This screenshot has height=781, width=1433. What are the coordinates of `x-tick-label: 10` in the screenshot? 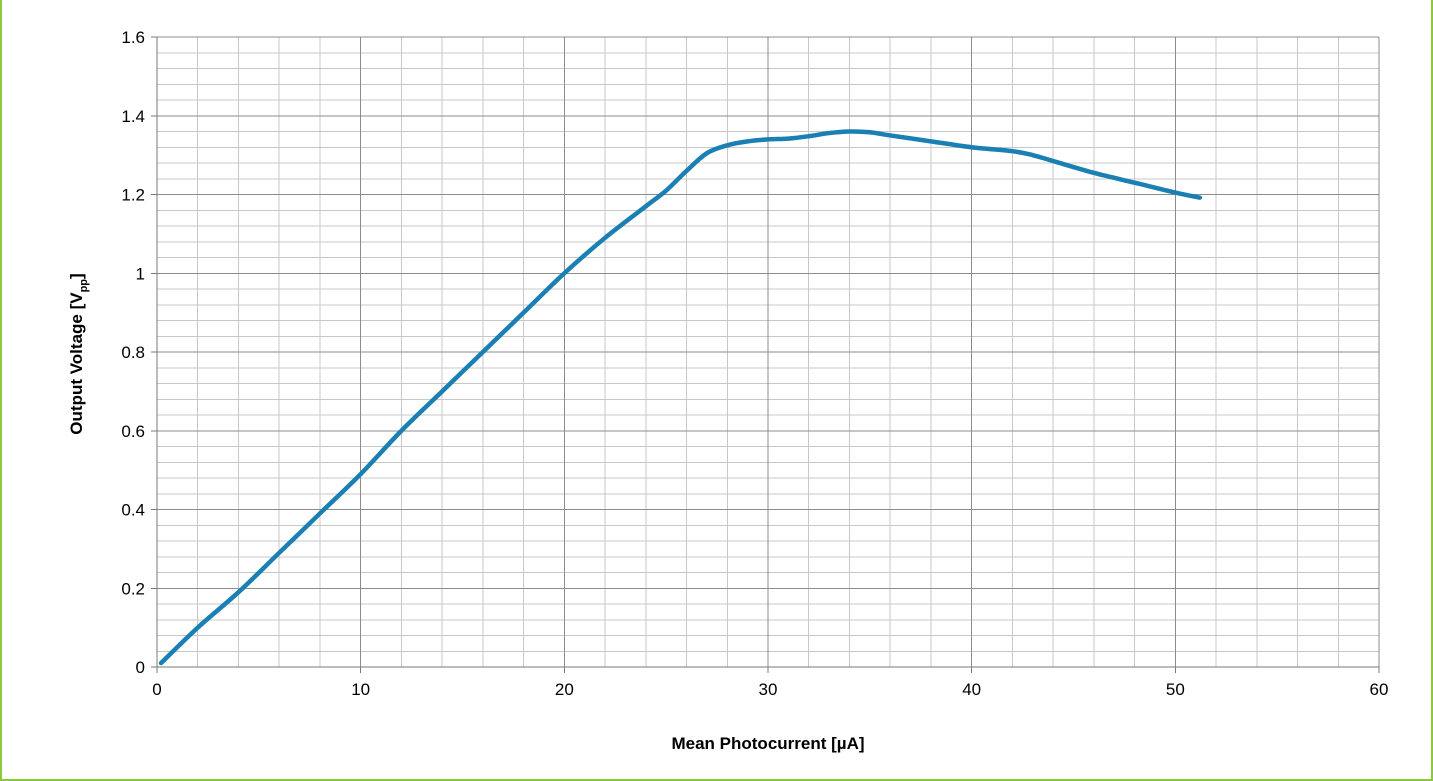 It's located at (360, 689).